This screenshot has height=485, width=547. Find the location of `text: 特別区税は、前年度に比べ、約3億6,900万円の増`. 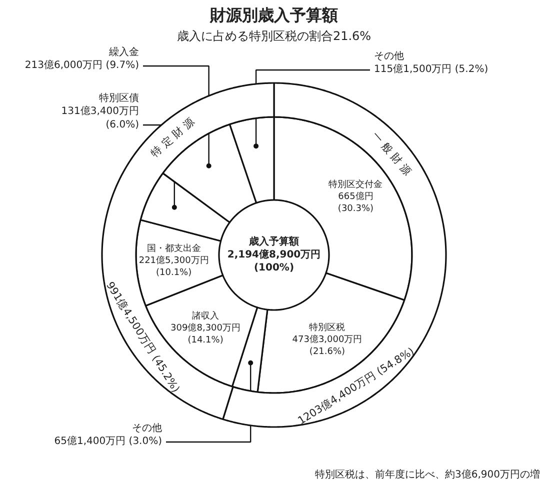

text: 特別区税は、前年度に比べ、約3億6,900万円の増 is located at coordinates (427, 474).